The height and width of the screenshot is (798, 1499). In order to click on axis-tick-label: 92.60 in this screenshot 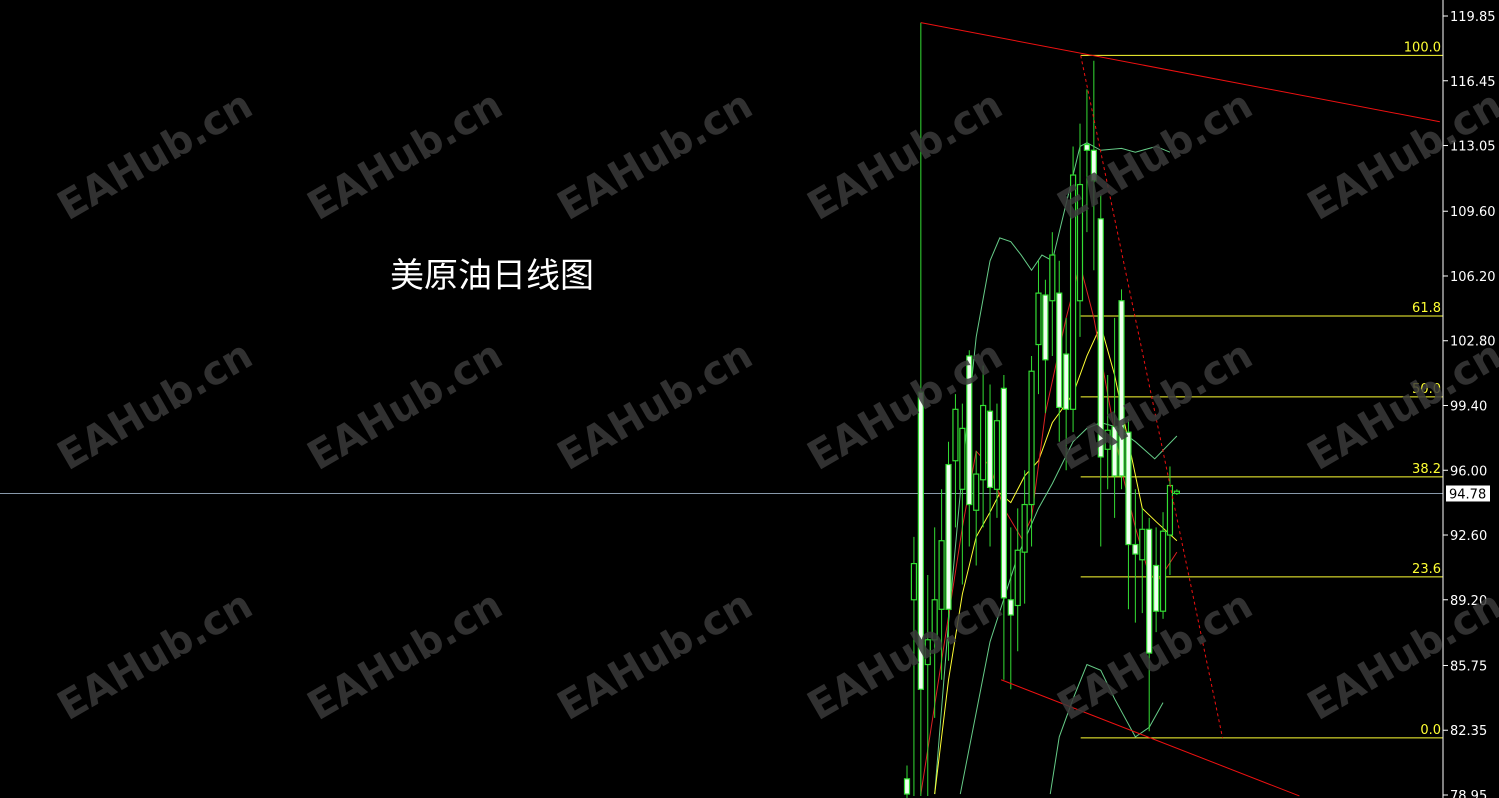, I will do `click(1468, 536)`.